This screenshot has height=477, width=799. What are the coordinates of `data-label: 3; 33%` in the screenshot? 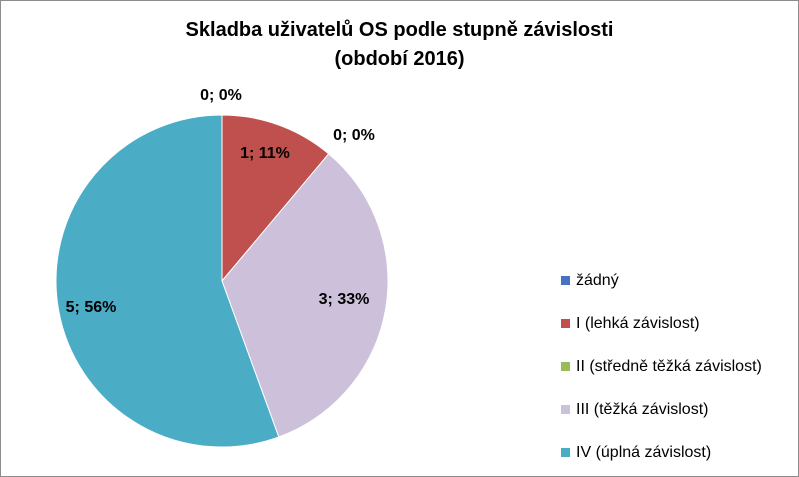 It's located at (344, 299).